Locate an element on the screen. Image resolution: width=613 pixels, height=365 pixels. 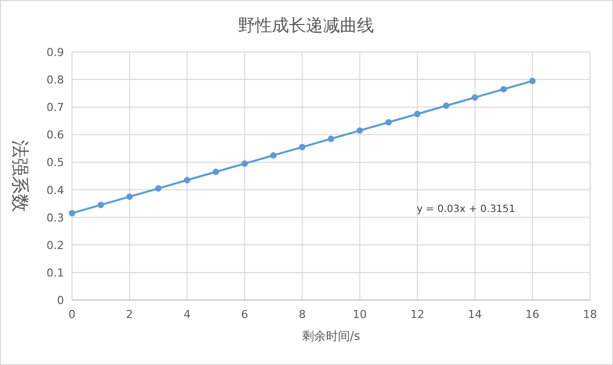
y-tick-label: 0.3 is located at coordinates (55, 217).